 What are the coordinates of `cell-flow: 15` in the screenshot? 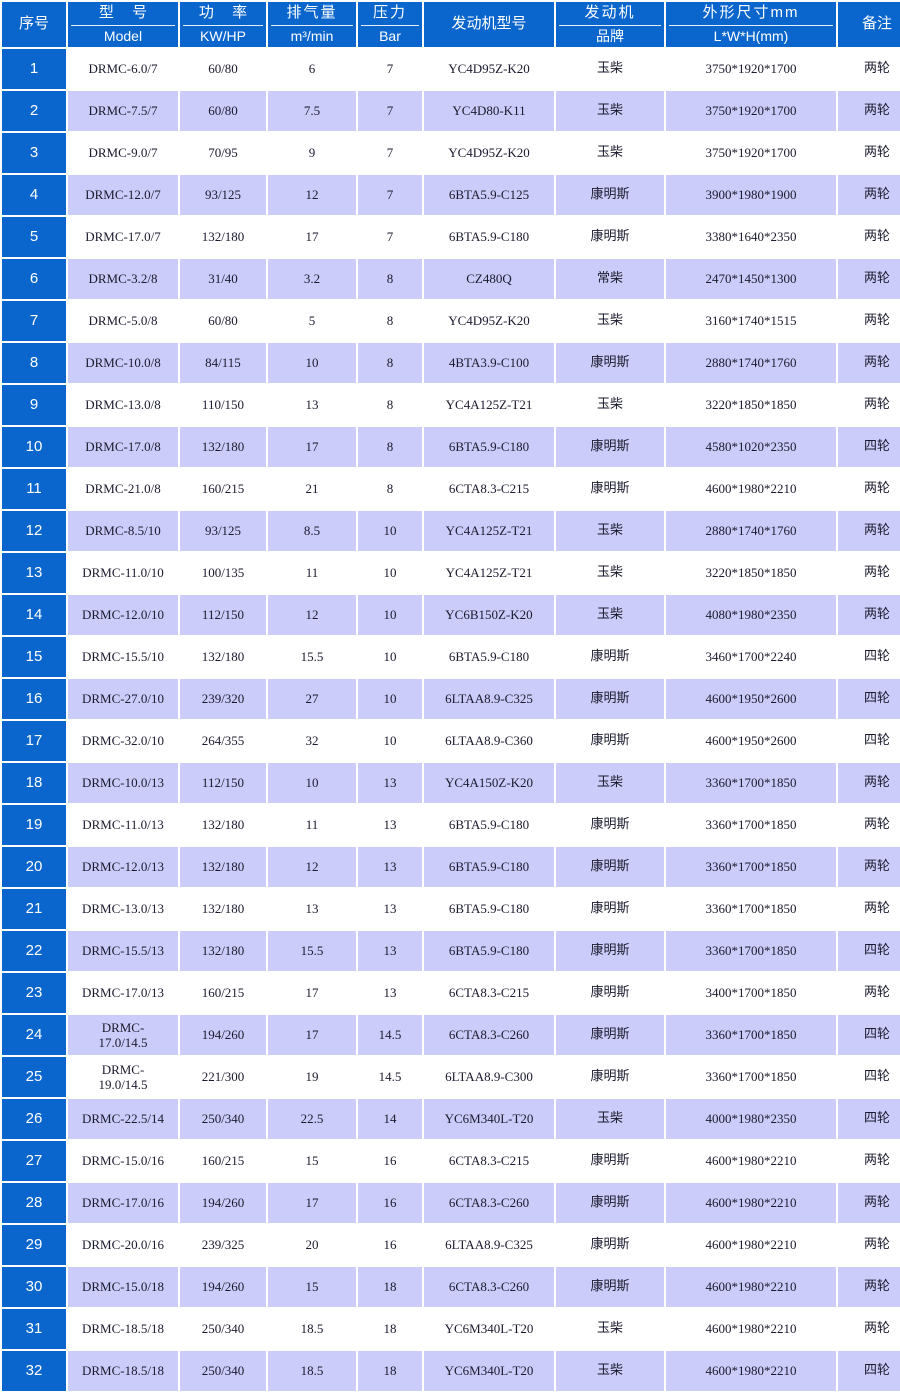 It's located at (312, 1287).